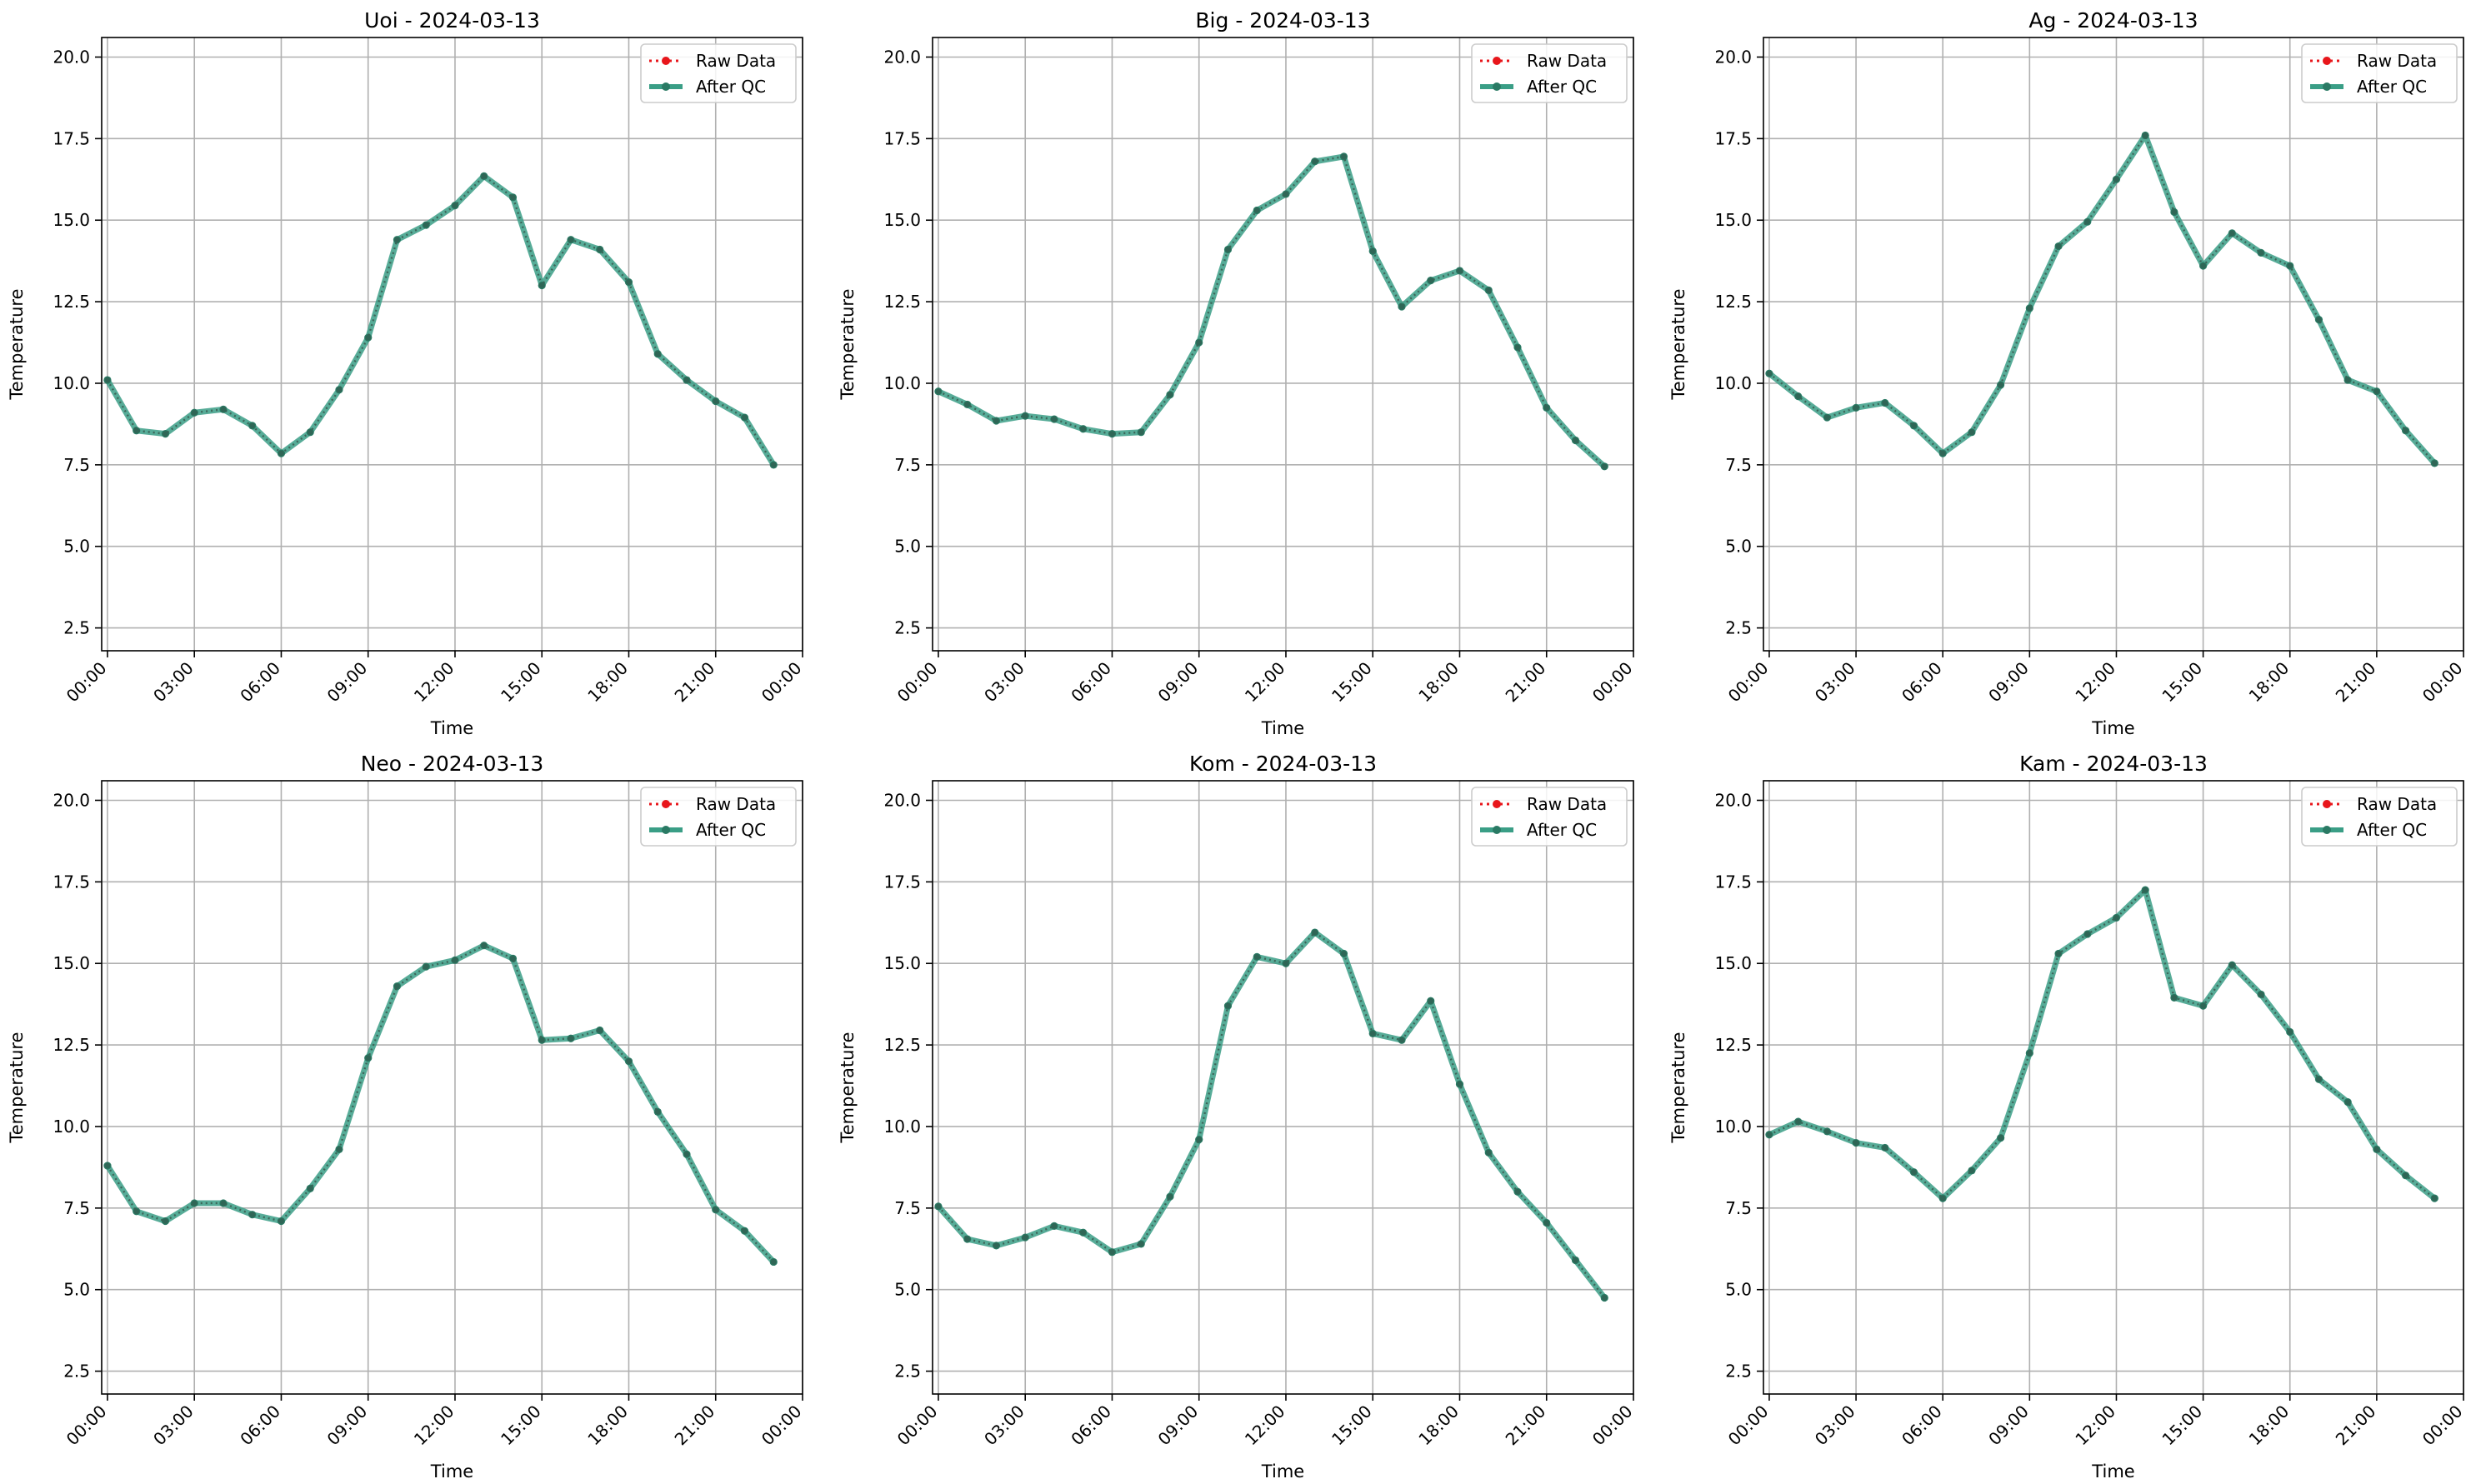 The height and width of the screenshot is (1484, 2486). Describe the element at coordinates (2113, 20) in the screenshot. I see `chart-title: Ag - 2024-03-13` at that location.